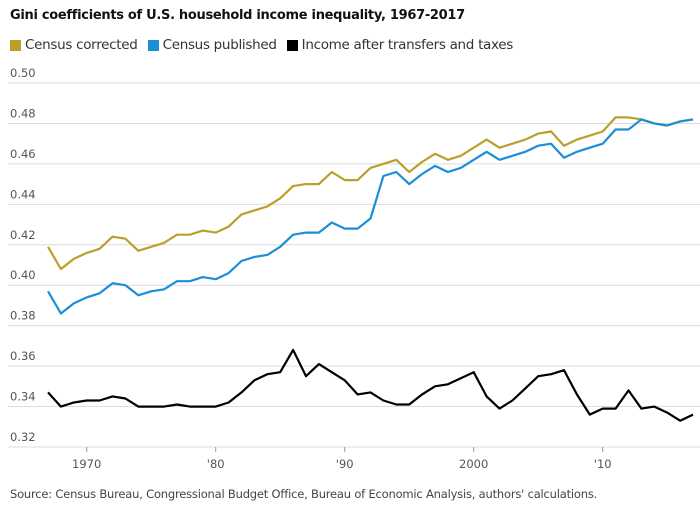 Image resolution: width=700 pixels, height=511 pixels. What do you see at coordinates (23, 356) in the screenshot?
I see `y-tick-label: 0.36` at bounding box center [23, 356].